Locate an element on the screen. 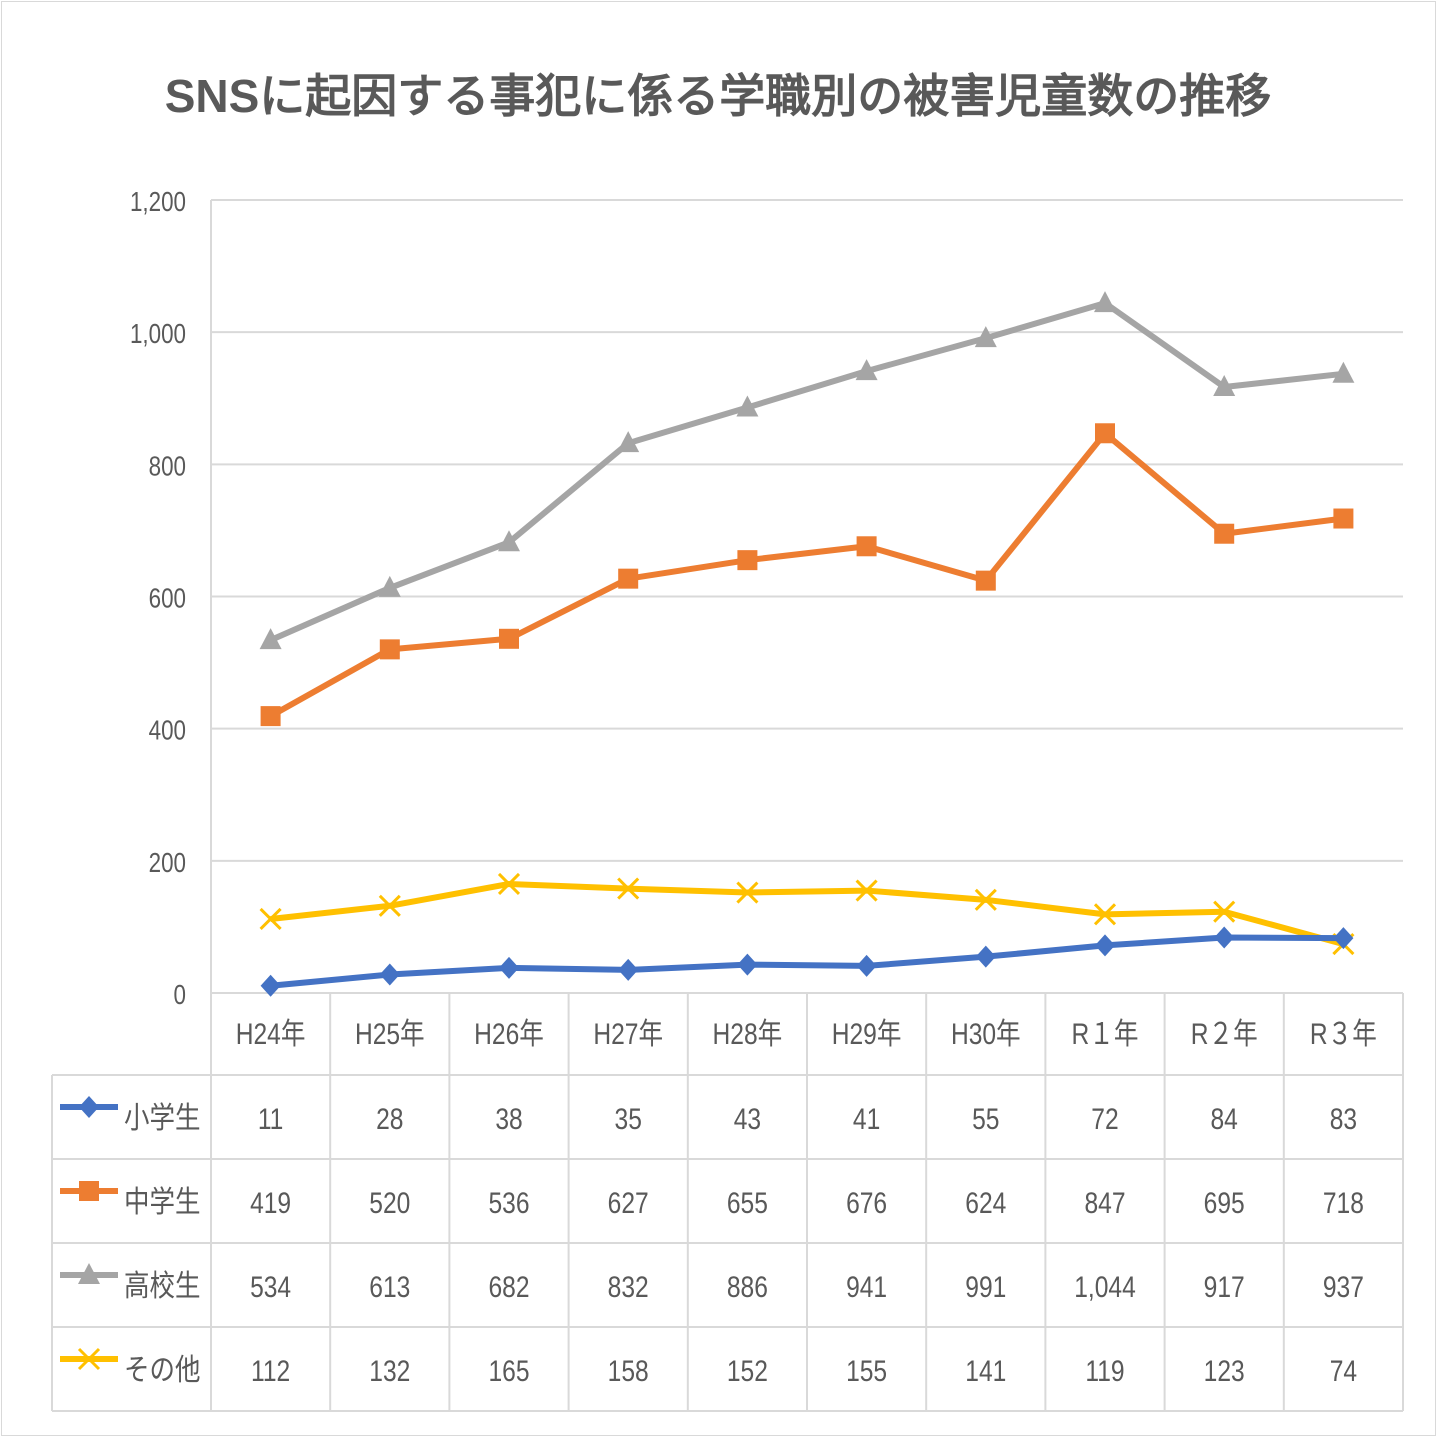 The width and height of the screenshot is (1437, 1437). data-table-cell: 72 is located at coordinates (1104, 1119).